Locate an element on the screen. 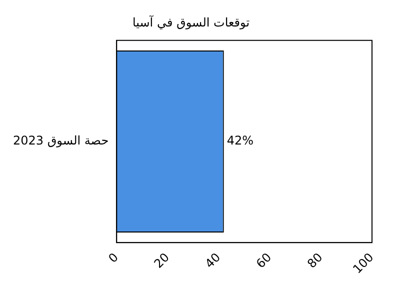 The image size is (400, 300). x-tick-label: 80 is located at coordinates (315, 260).